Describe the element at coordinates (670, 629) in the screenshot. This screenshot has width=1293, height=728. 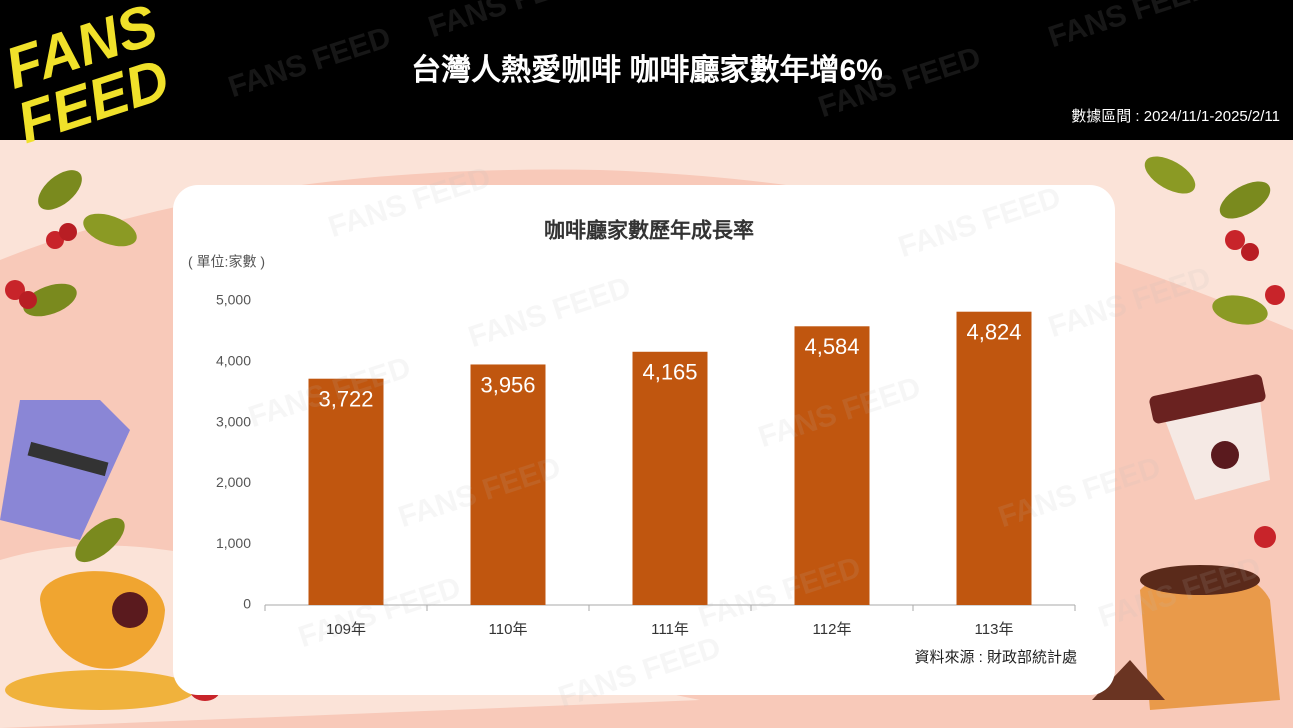
I see `x-tick-label: 111年` at that location.